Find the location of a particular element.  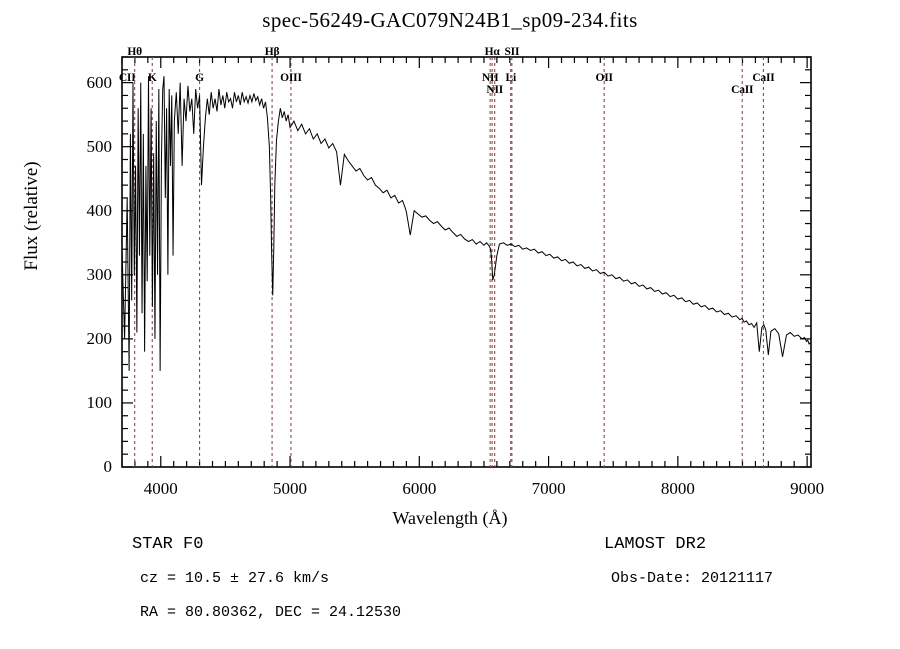

x-tick-label-8000: 8000 is located at coordinates (677, 488).